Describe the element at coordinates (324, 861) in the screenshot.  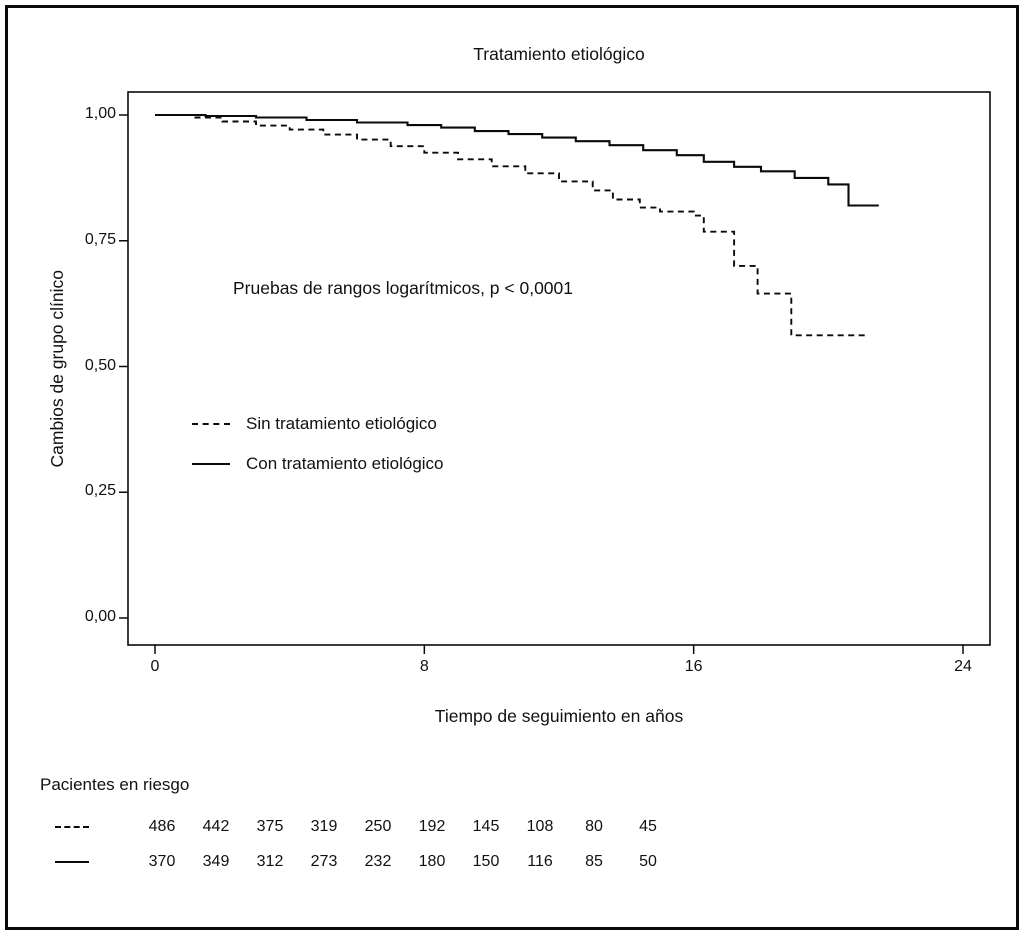
I see `risk-count: 273` at that location.